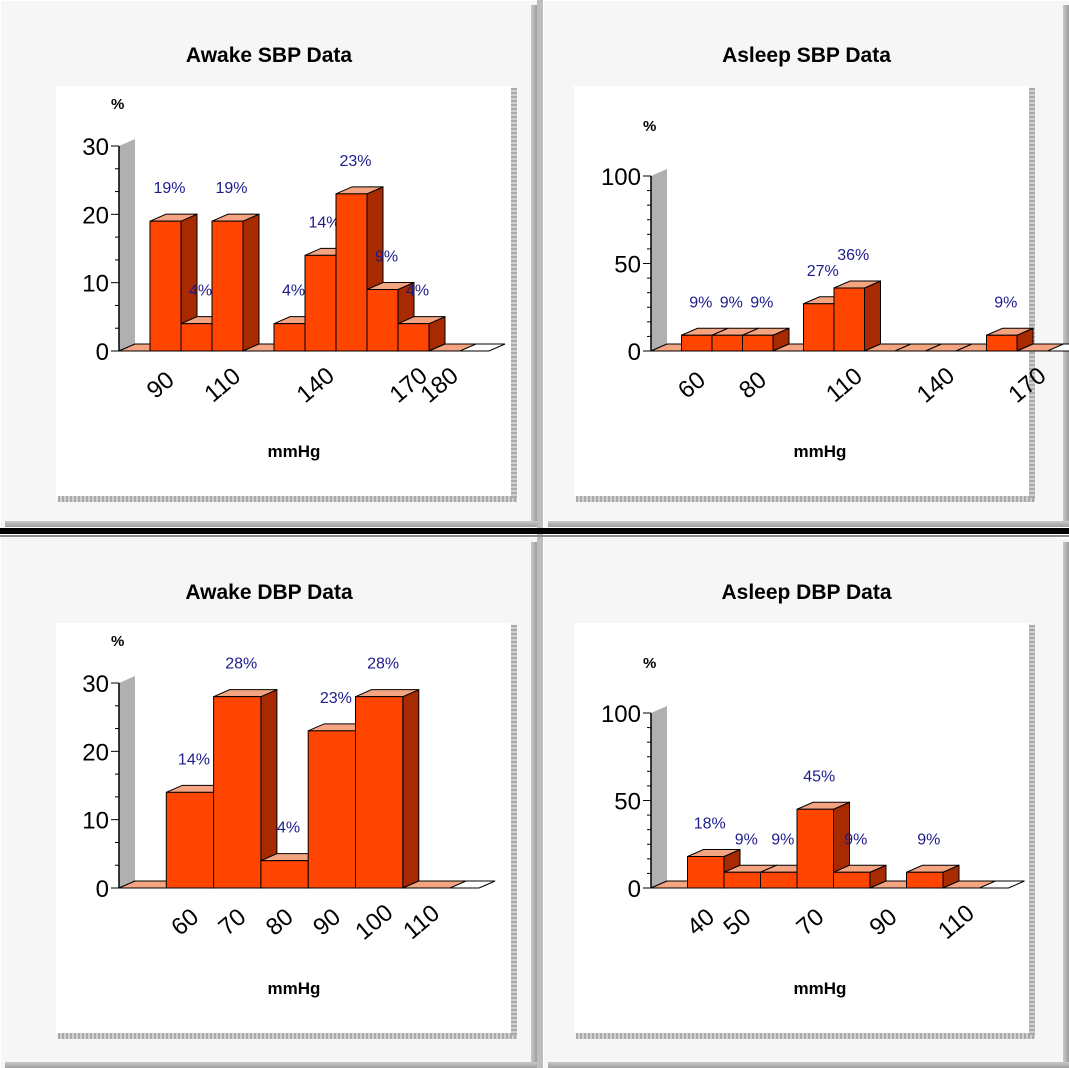  I want to click on chart-svg: 0 10 20 30% 14% 60 28% 70 4% 80 23% 90 28% 100 110 mmHg, so click(289, 815).